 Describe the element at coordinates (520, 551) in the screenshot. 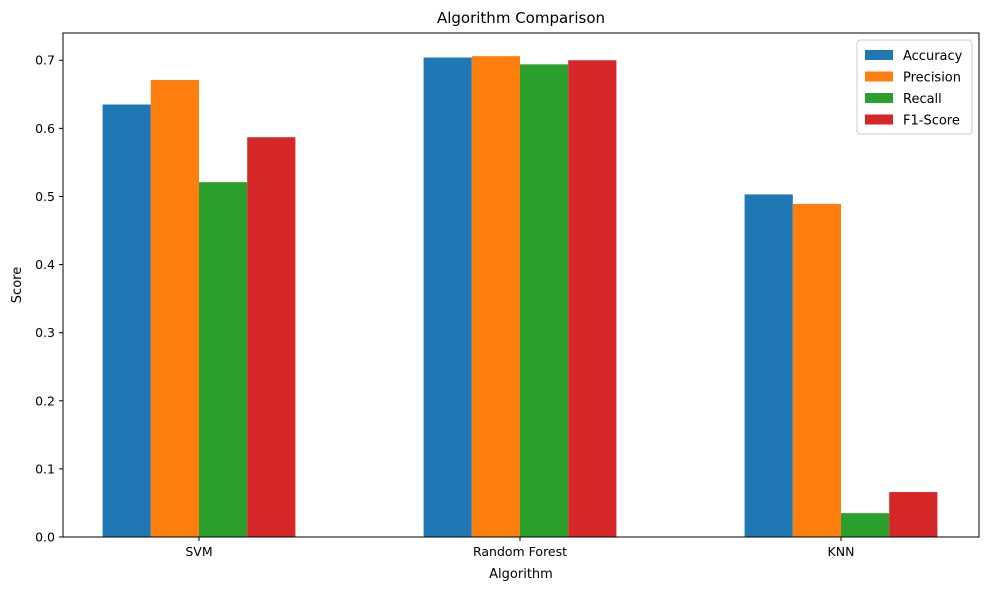

I see `x-tick-label: Random Forest` at that location.